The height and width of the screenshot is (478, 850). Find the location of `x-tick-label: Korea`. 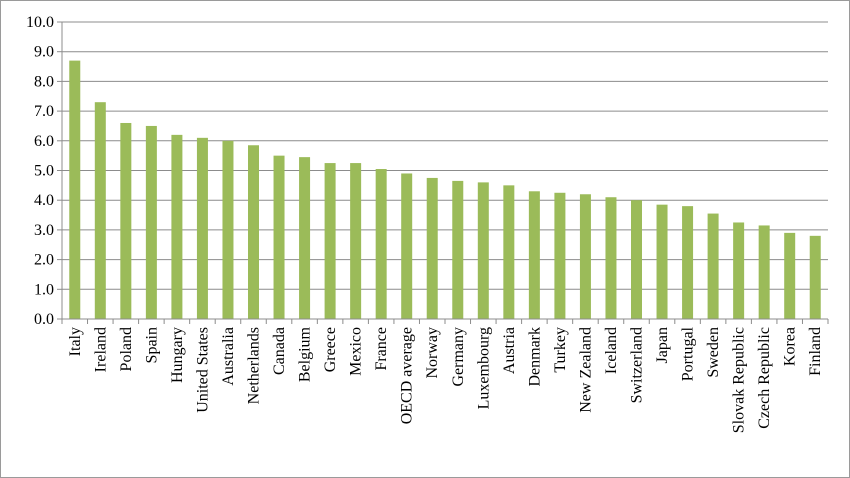

x-tick-label: Korea is located at coordinates (790, 346).